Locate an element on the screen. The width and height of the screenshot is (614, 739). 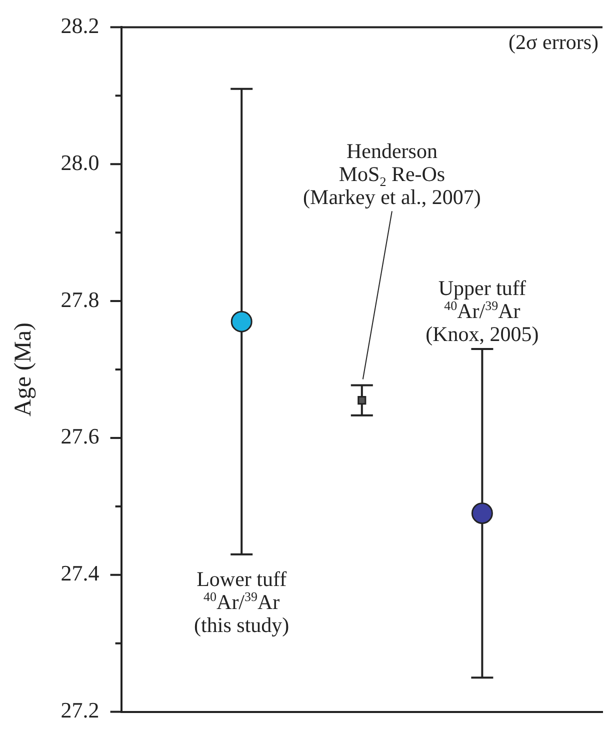
y-tick-label: 27.8 is located at coordinates (80, 299).